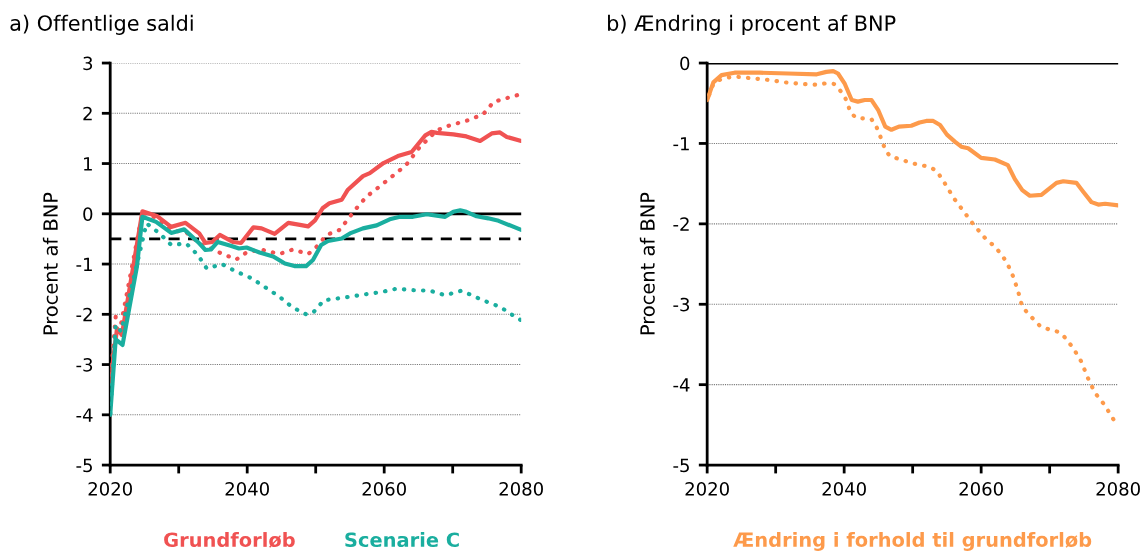 The width and height of the screenshot is (1148, 553). I want to click on chart-title: a) Offentlige saldi, so click(101, 24).